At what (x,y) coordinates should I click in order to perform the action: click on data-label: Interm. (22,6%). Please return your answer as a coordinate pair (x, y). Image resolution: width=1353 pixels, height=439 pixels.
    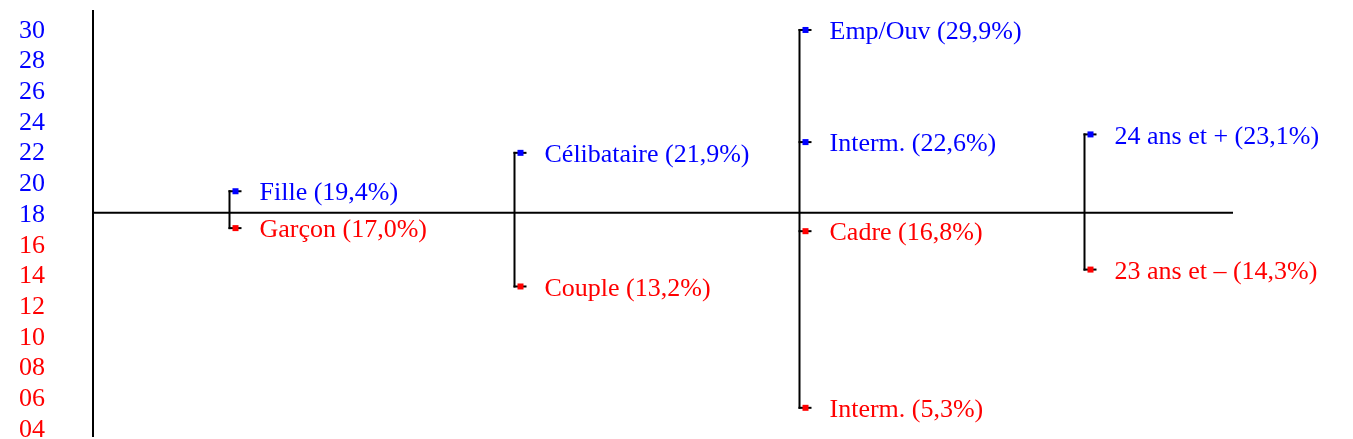
    Looking at the image, I should click on (913, 143).